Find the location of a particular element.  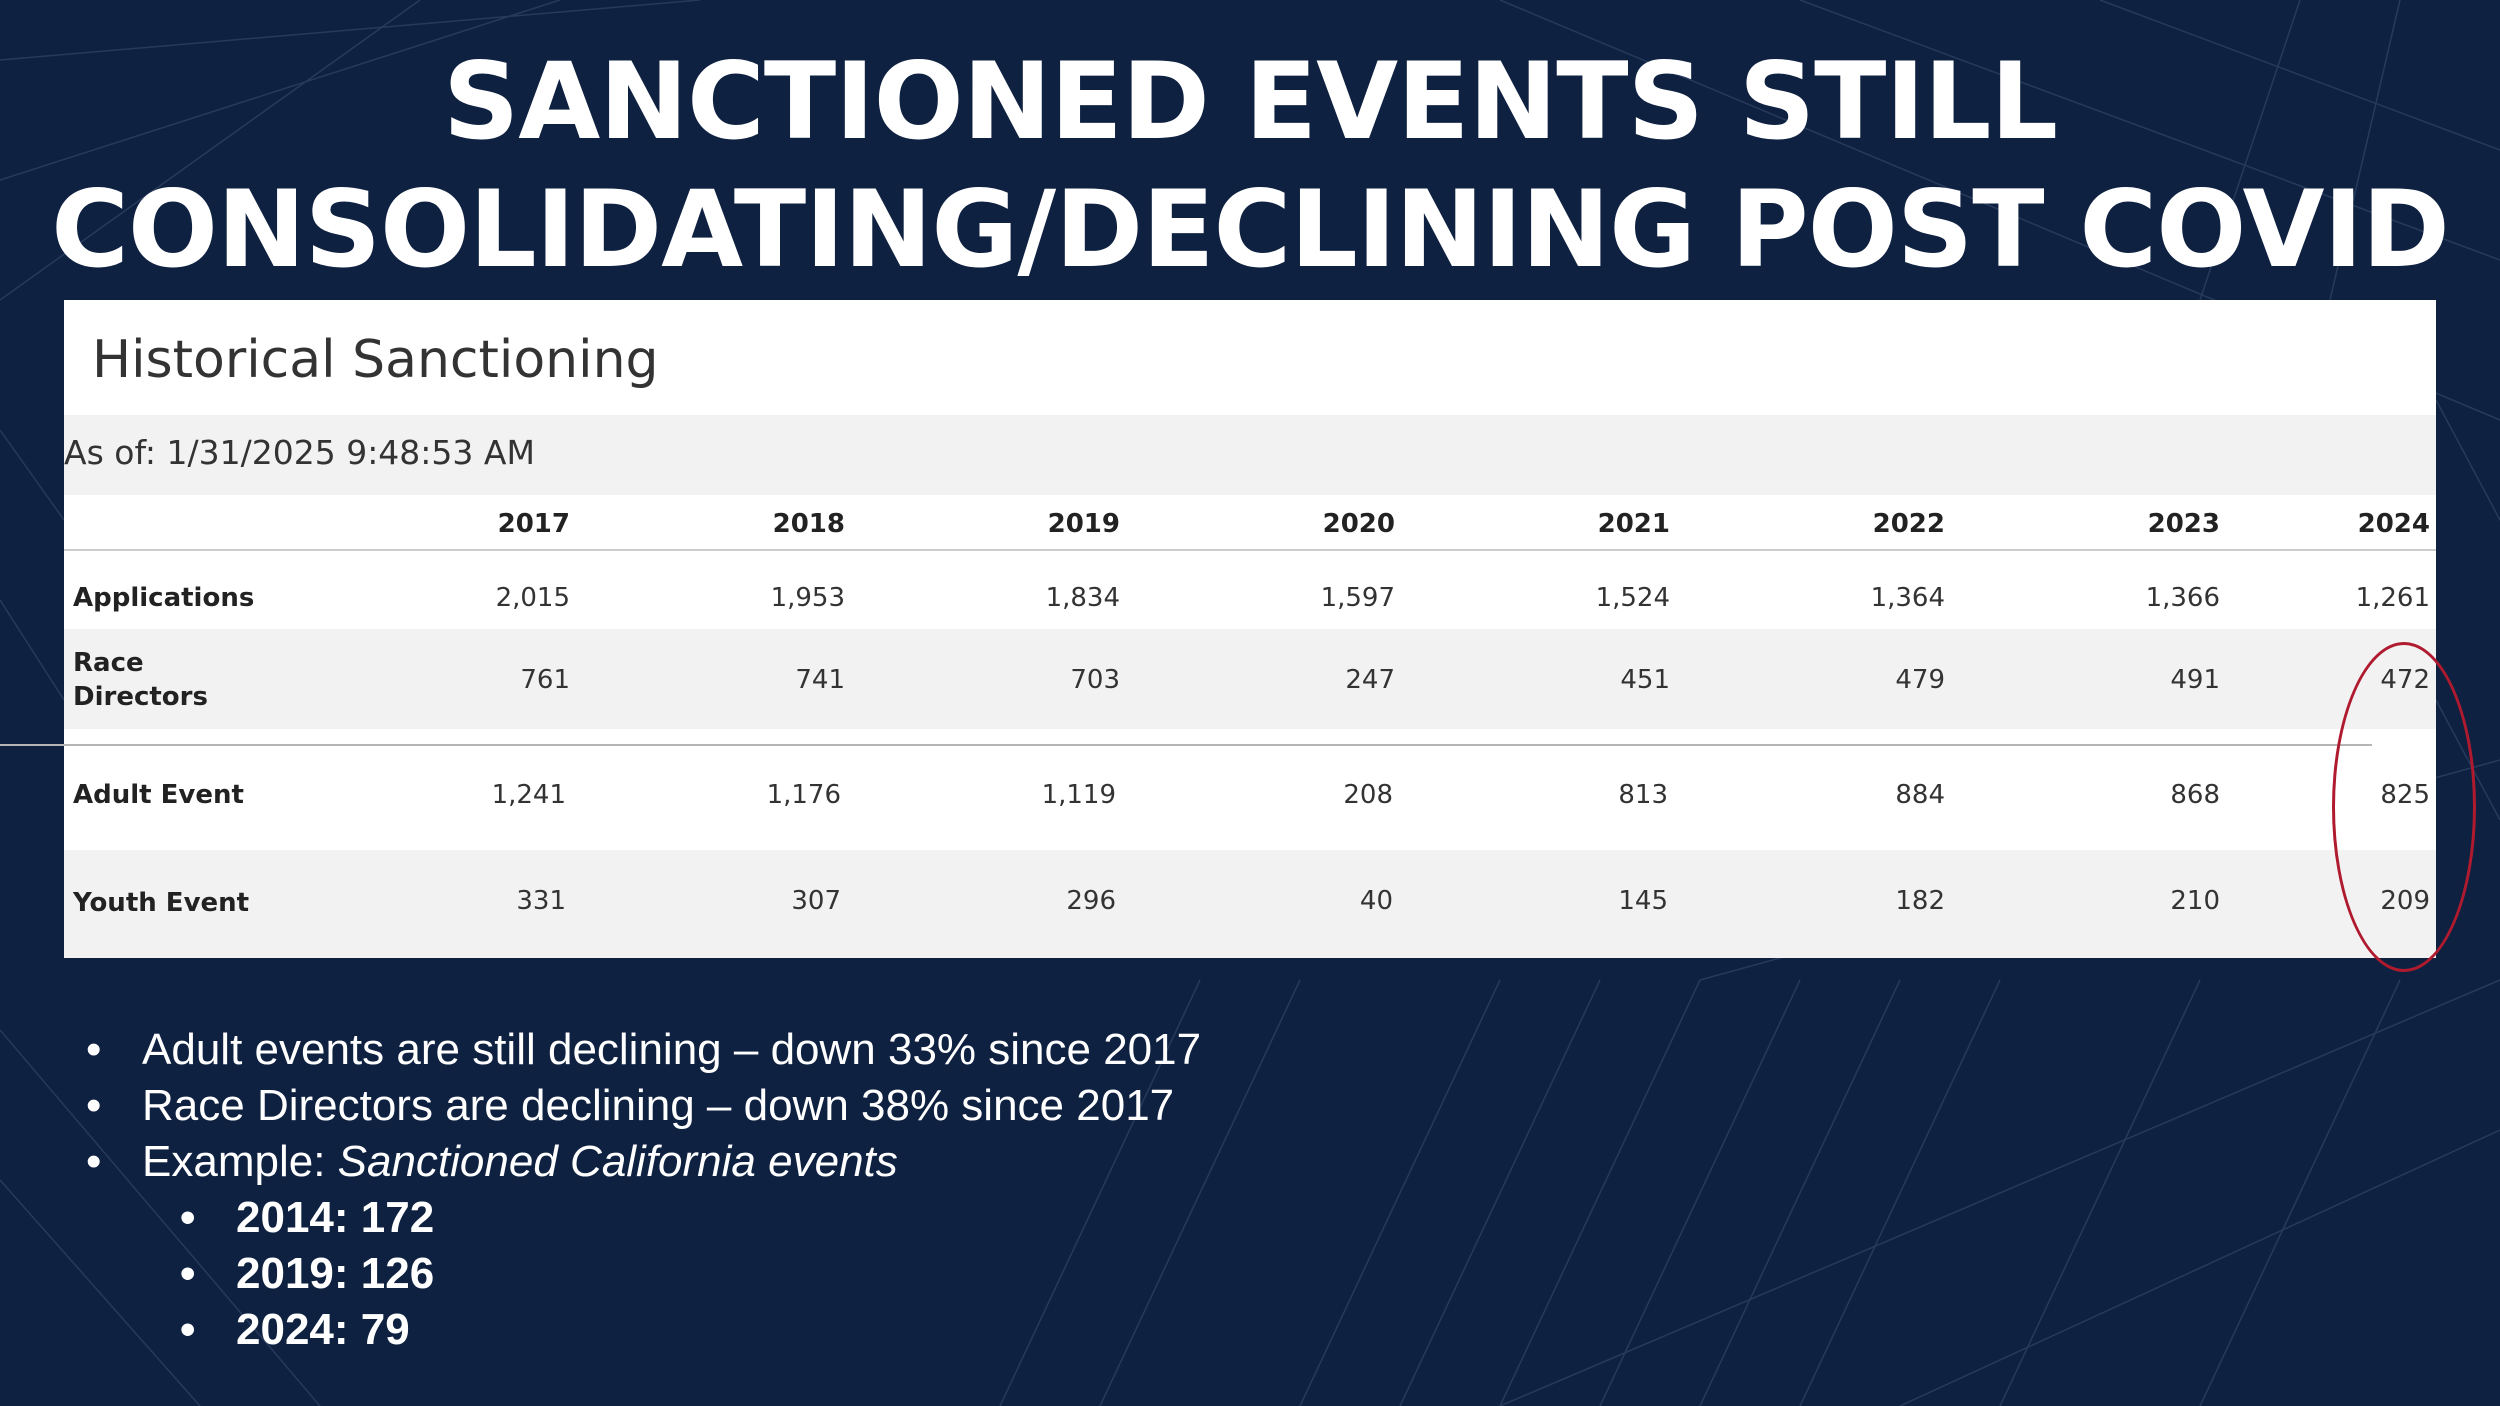

bullet-text: 2024: 79 is located at coordinates (323, 1329).